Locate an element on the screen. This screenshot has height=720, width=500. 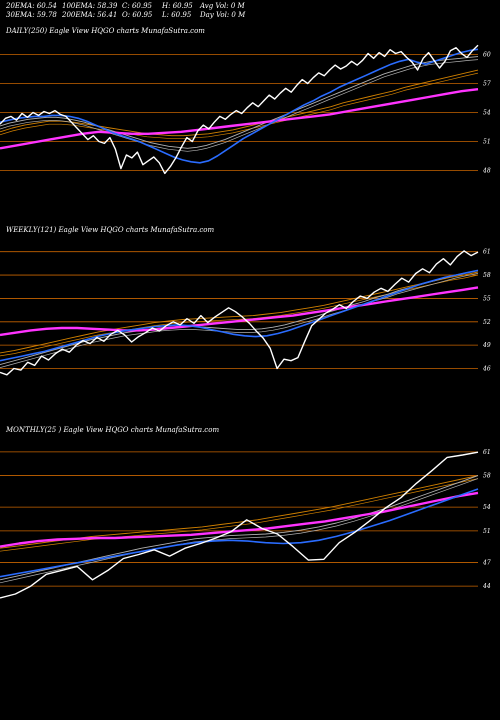
weekly-ema-short-line is located at coordinates (239, 315).